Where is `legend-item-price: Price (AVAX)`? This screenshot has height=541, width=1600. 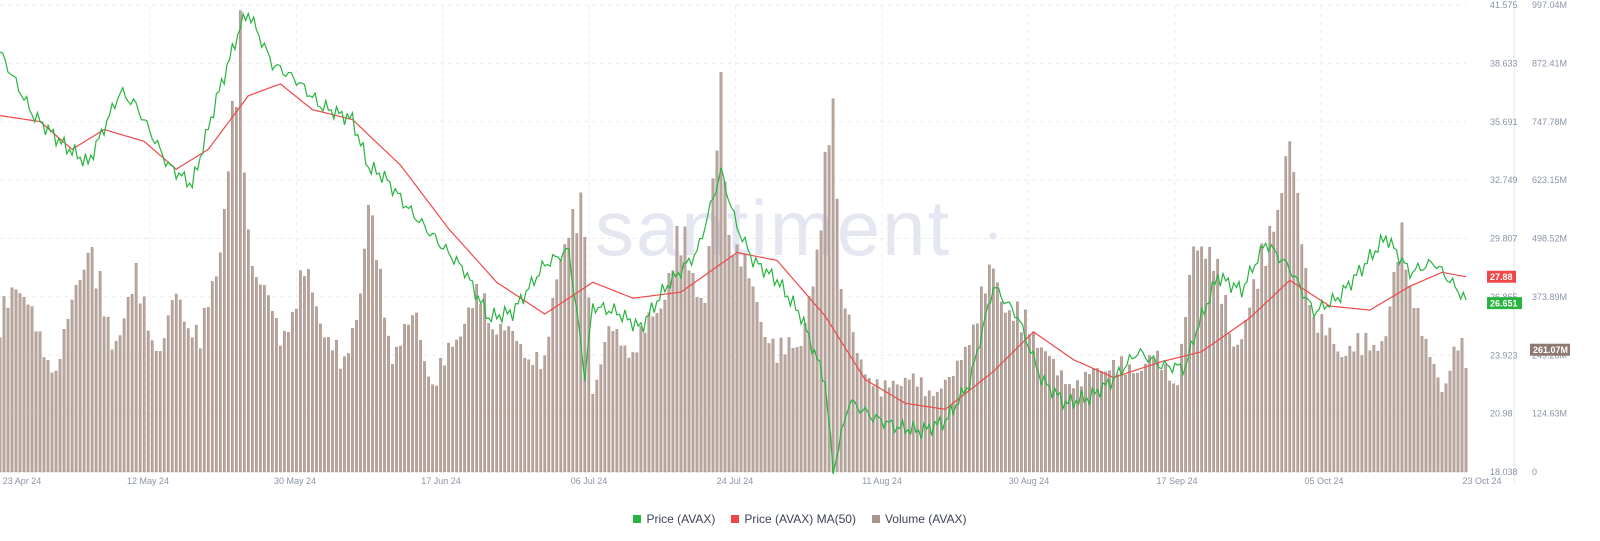 legend-item-price: Price (AVAX) is located at coordinates (674, 519).